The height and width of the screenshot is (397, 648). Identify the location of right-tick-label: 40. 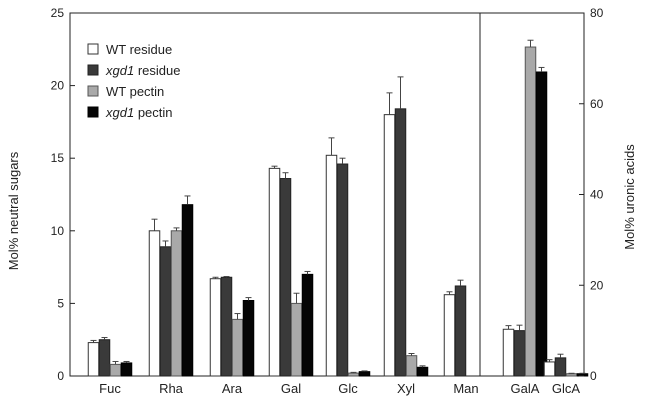
(597, 195).